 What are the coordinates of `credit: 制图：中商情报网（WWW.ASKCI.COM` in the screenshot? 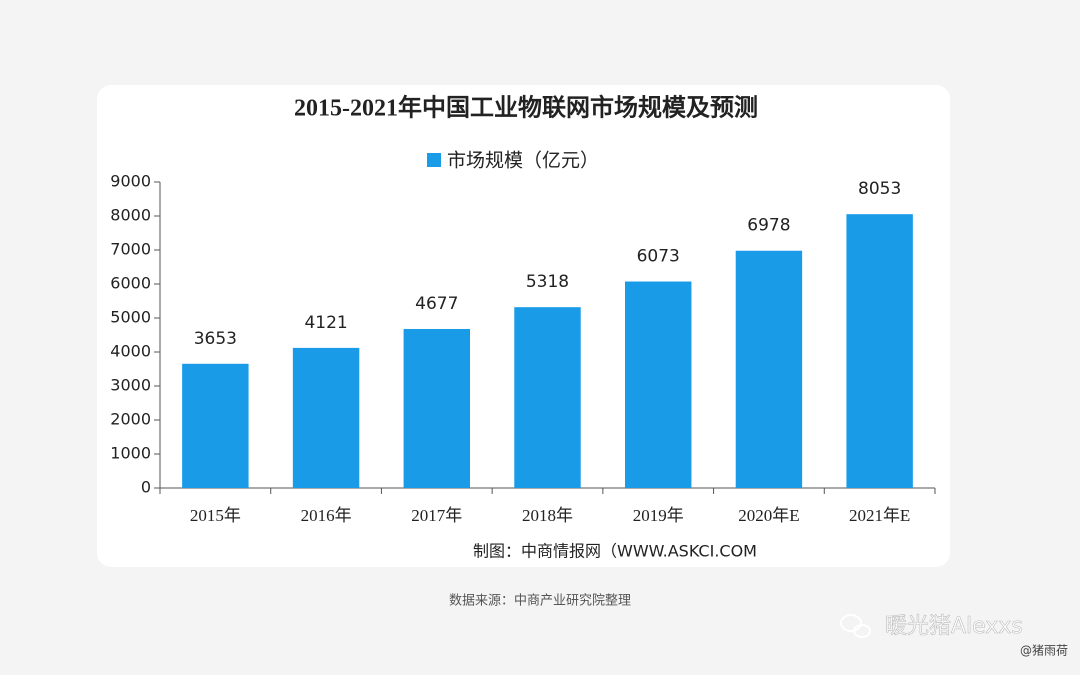 It's located at (615, 551).